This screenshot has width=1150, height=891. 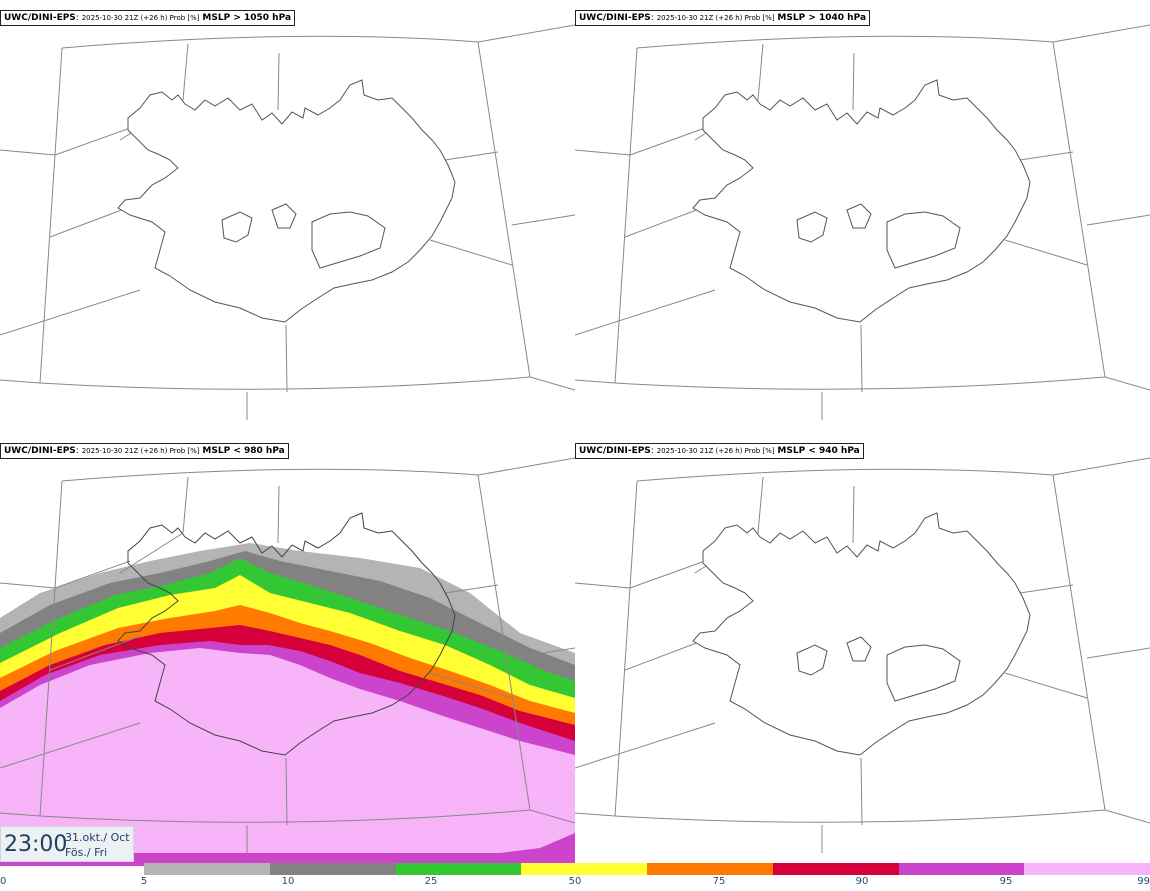 I want to click on colorbar-tick: 95, so click(x=1006, y=881).